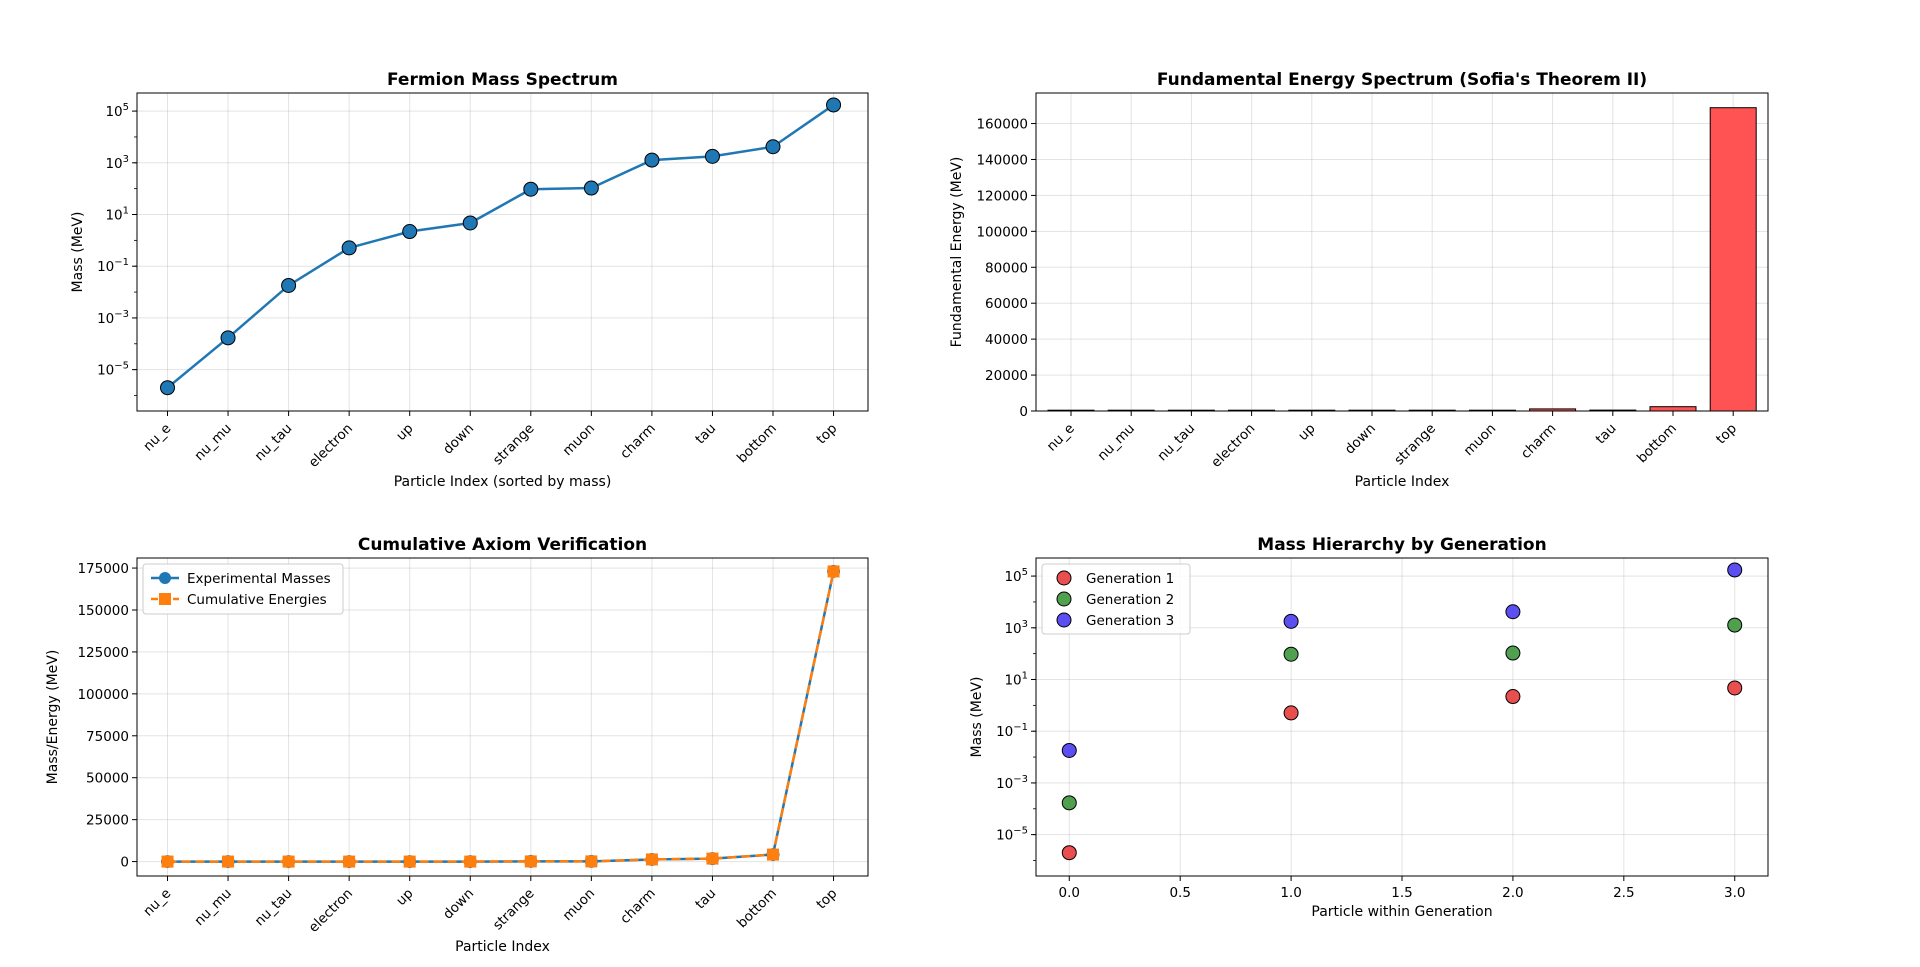 The width and height of the screenshot is (1920, 967). Describe the element at coordinates (1006, 268) in the screenshot. I see `y-tick-label: 80000` at that location.